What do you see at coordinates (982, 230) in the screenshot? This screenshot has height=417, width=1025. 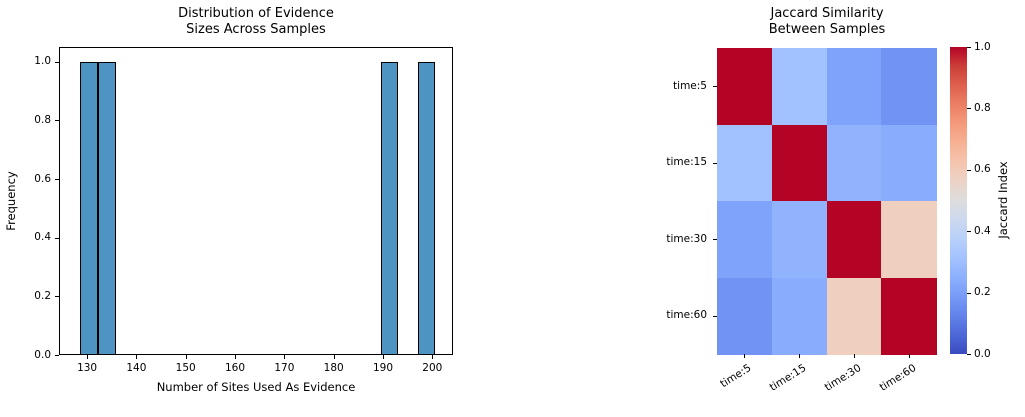 I see `colorbar-tick-label: 0.4` at bounding box center [982, 230].